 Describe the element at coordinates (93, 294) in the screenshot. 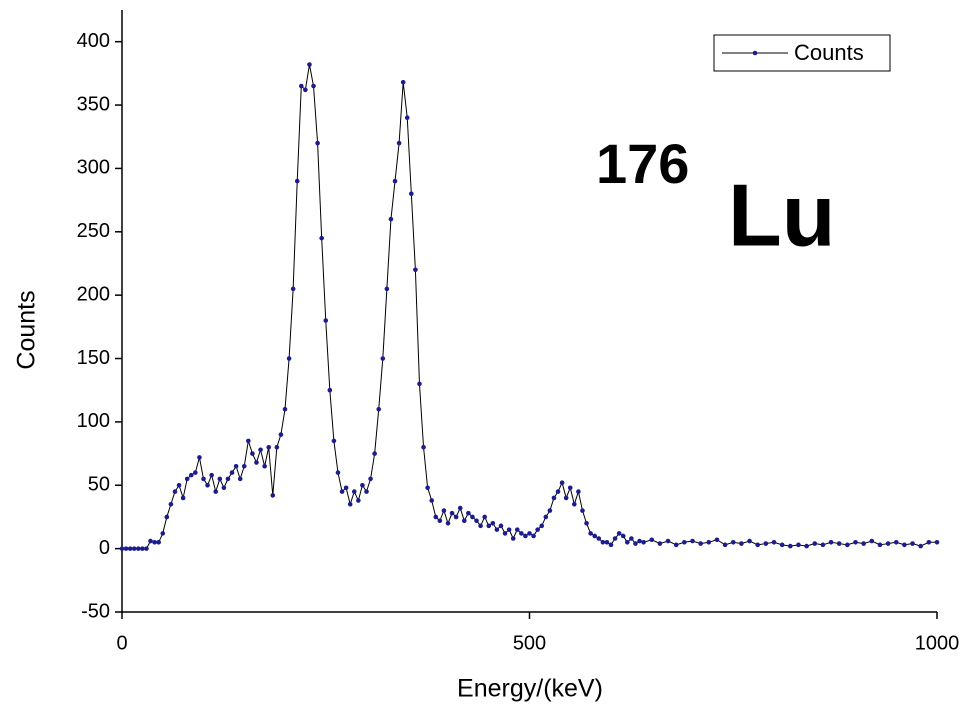

I see `y-tick-label: 200` at that location.